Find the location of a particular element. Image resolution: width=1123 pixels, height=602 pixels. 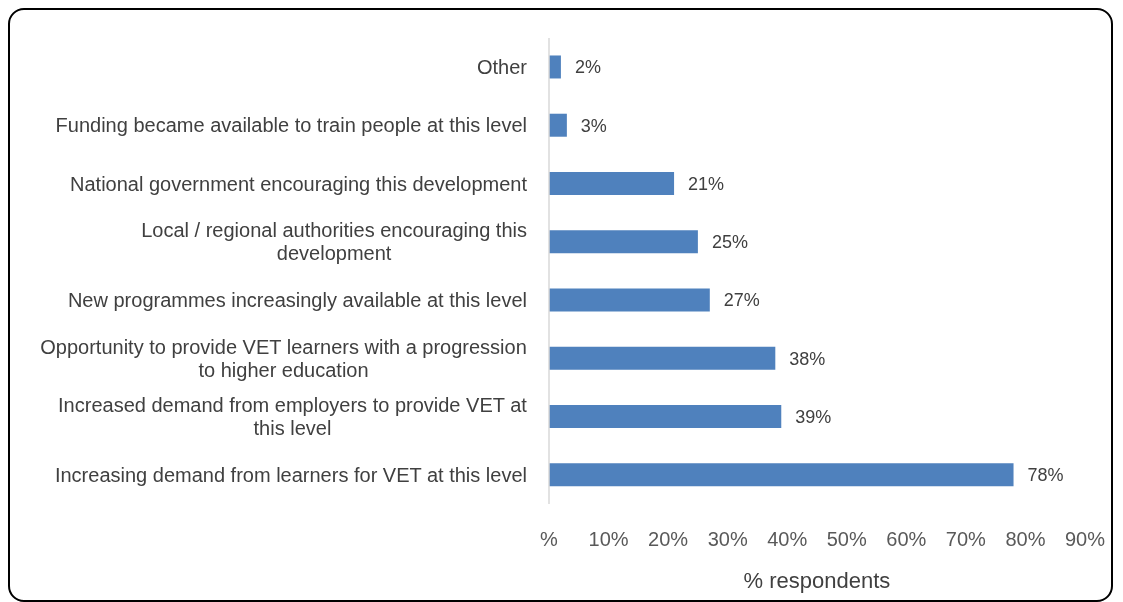

y-tick-label: Increasing demand from learners for VET at this level is located at coordinates (290, 474).